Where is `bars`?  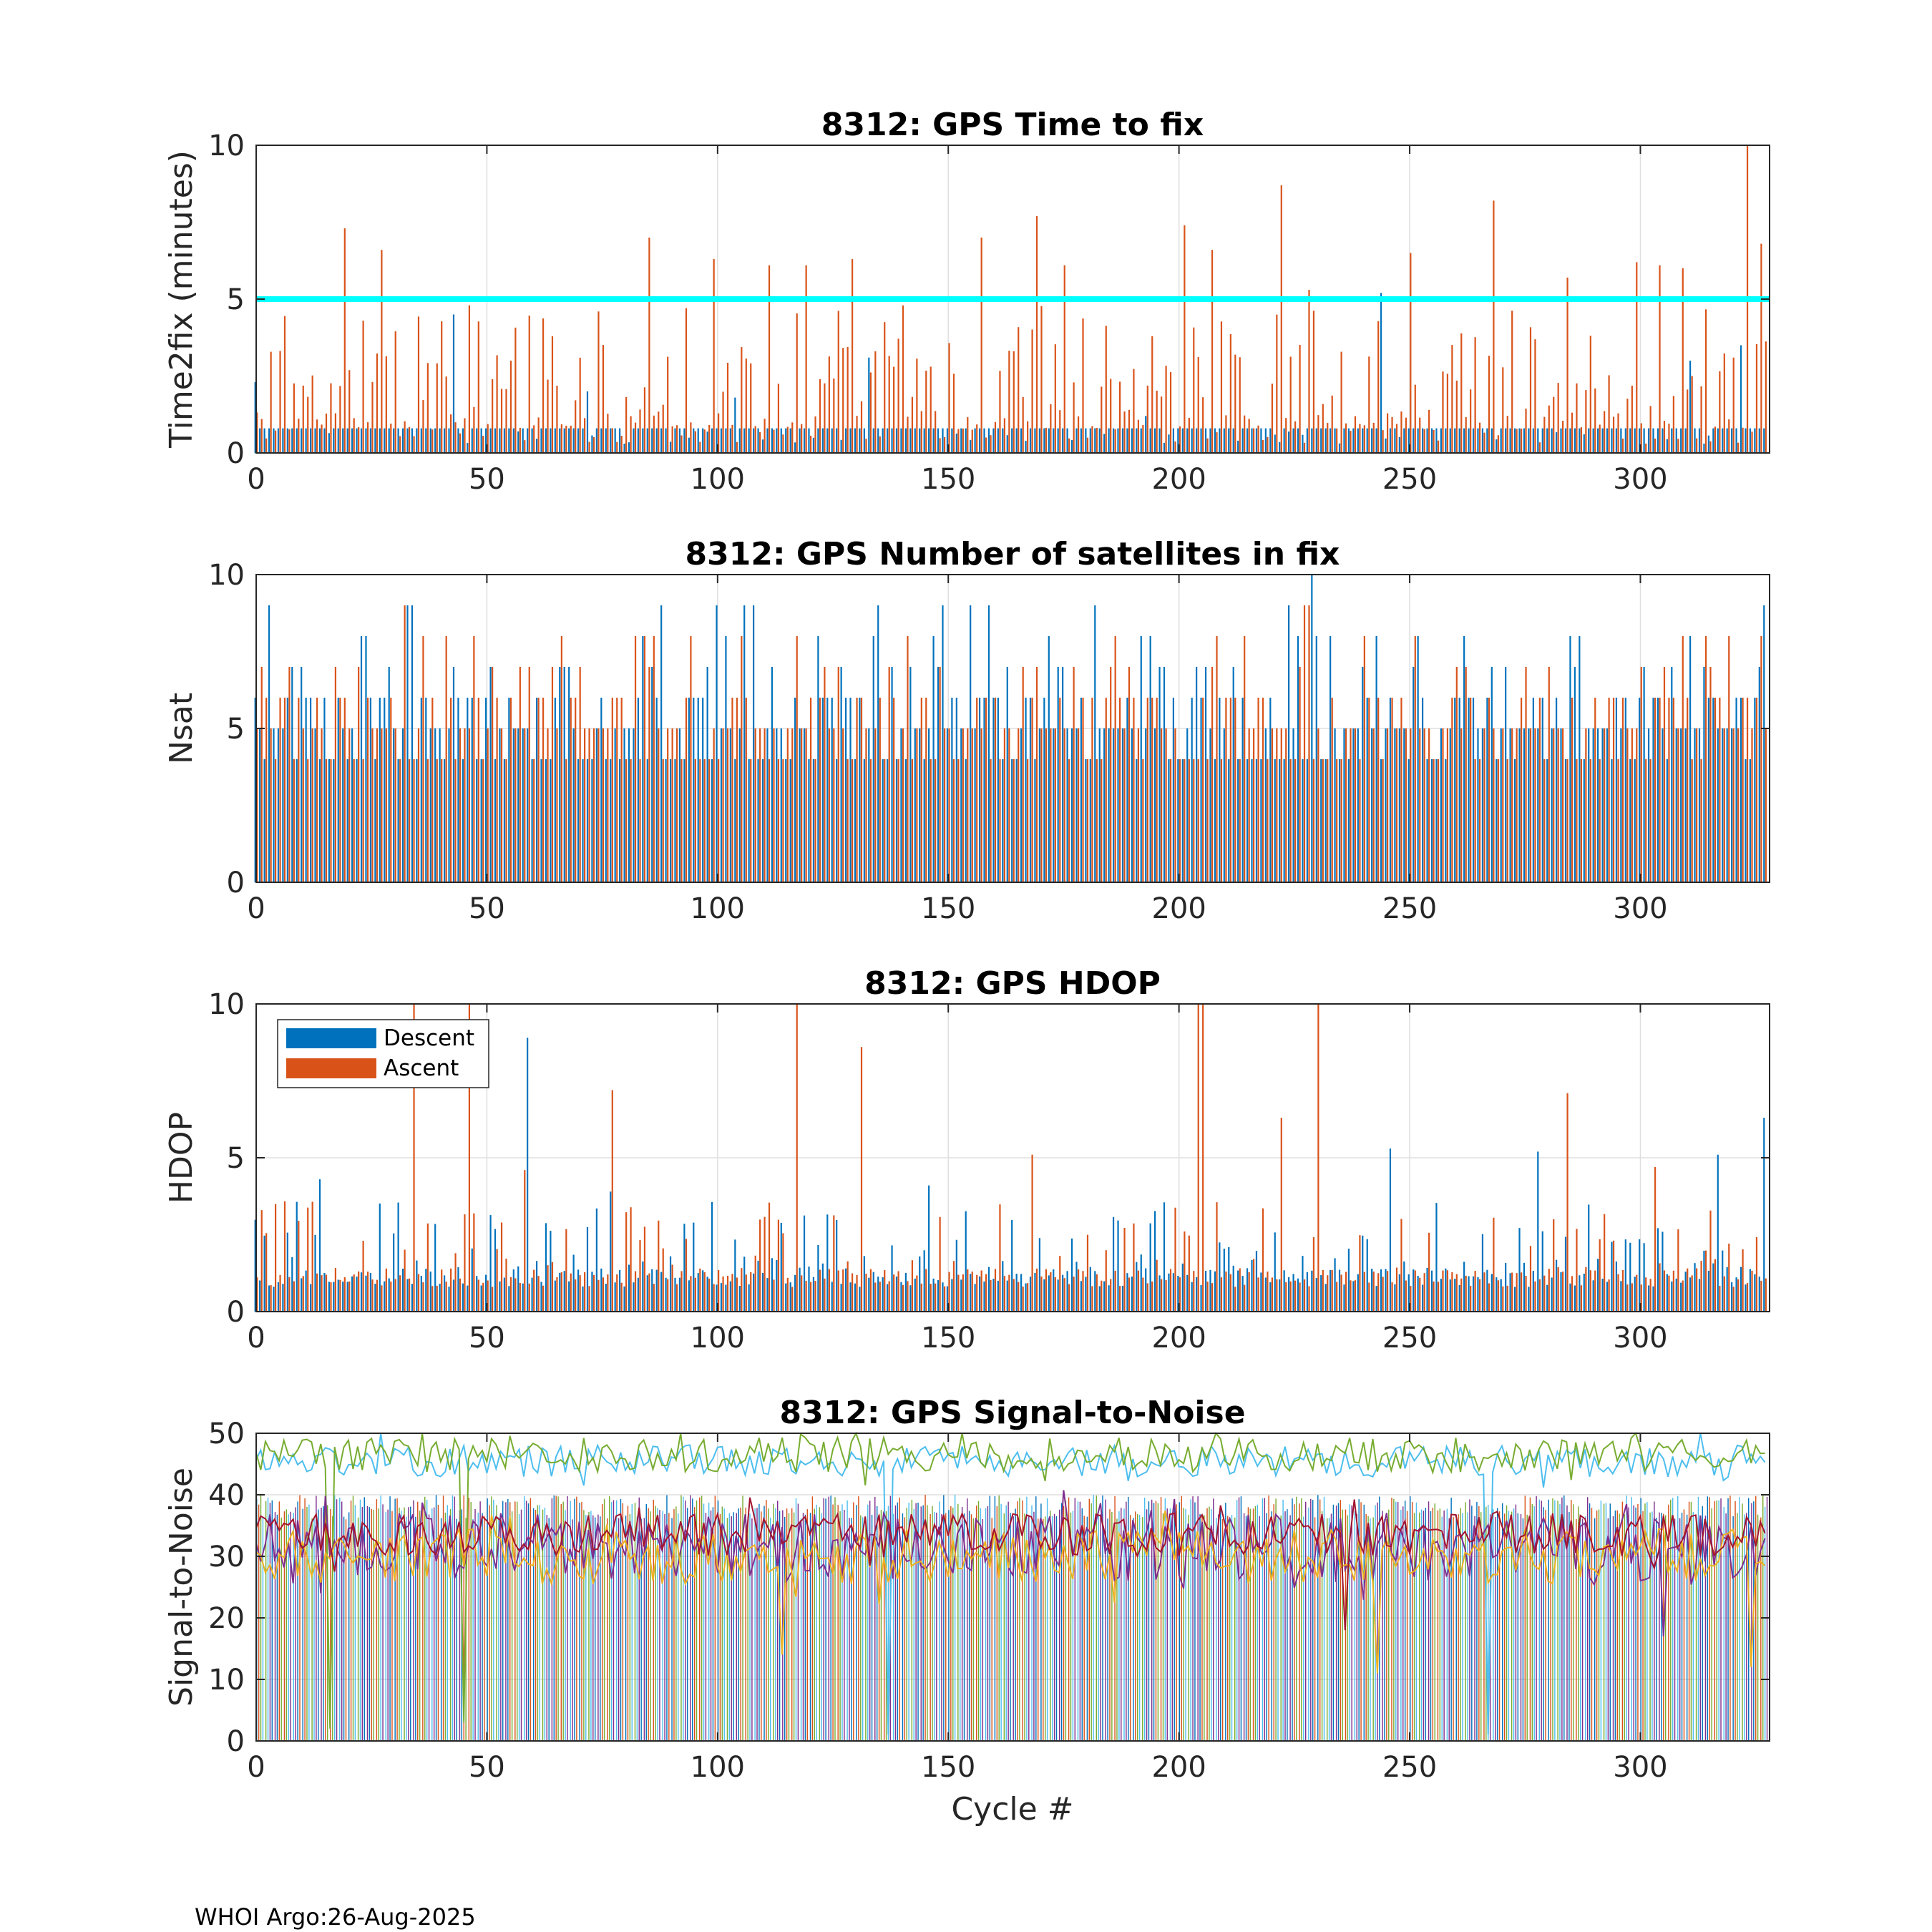
bars is located at coordinates (1010, 299).